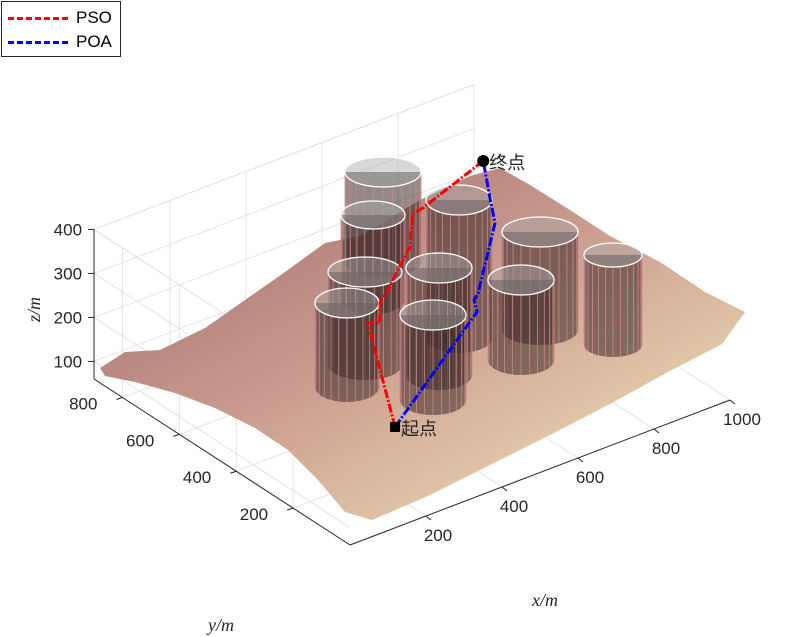  Describe the element at coordinates (507, 163) in the screenshot. I see `end-label: 终点` at that location.